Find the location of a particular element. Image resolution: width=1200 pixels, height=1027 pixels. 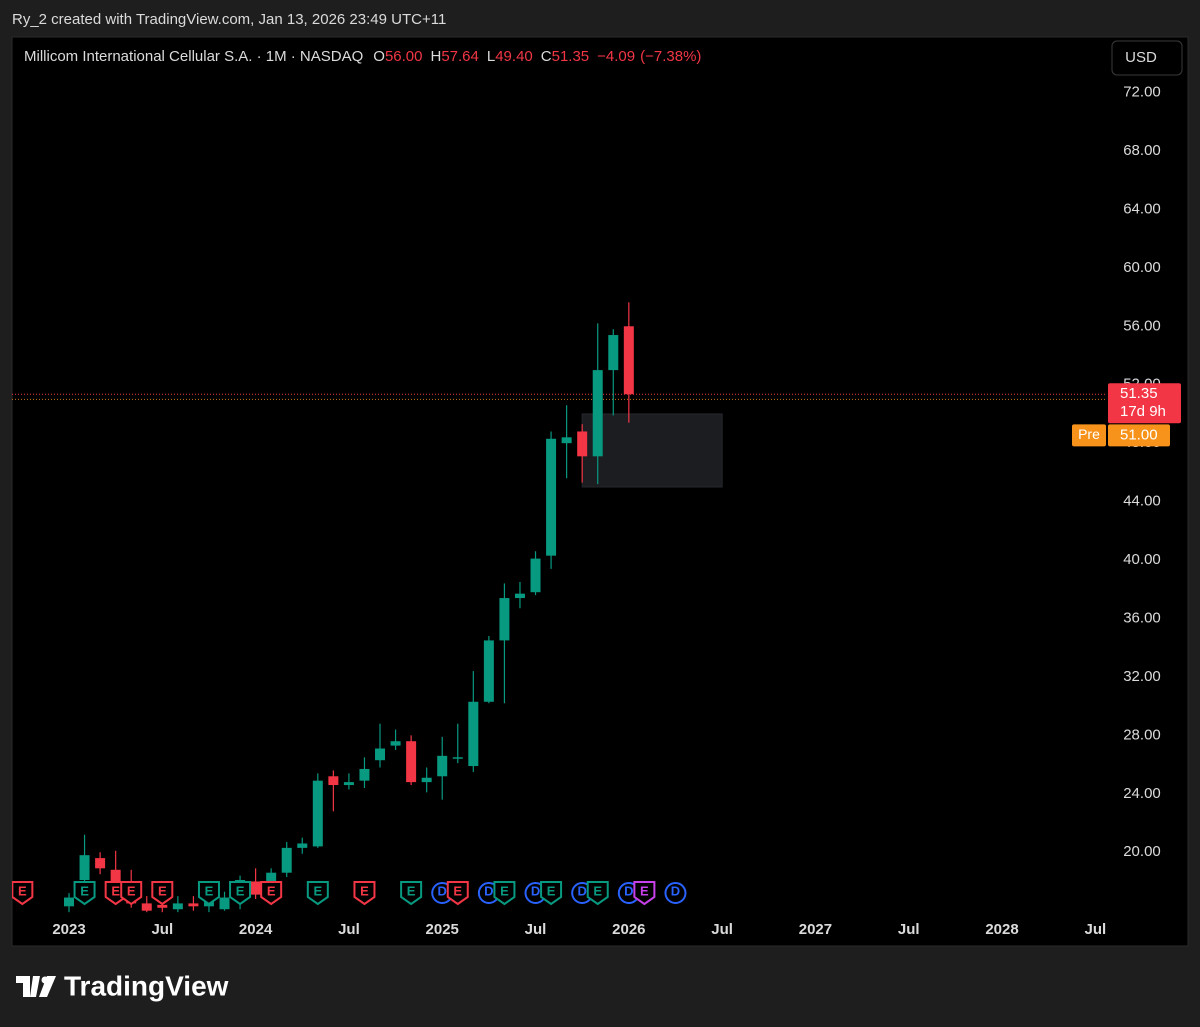

legend-key: O is located at coordinates (379, 56).